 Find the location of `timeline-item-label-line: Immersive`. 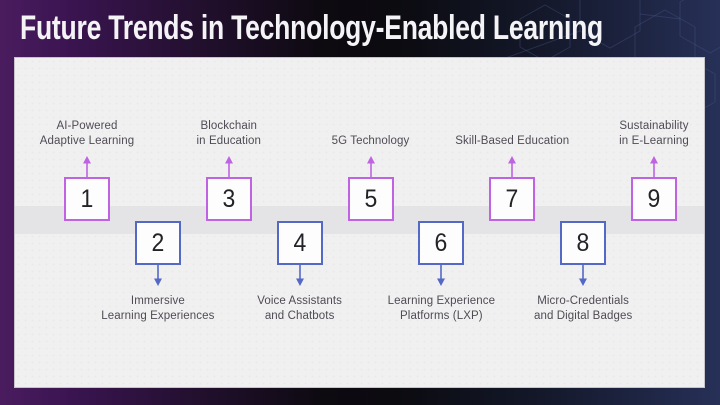

timeline-item-label-line: Immersive is located at coordinates (157, 301).